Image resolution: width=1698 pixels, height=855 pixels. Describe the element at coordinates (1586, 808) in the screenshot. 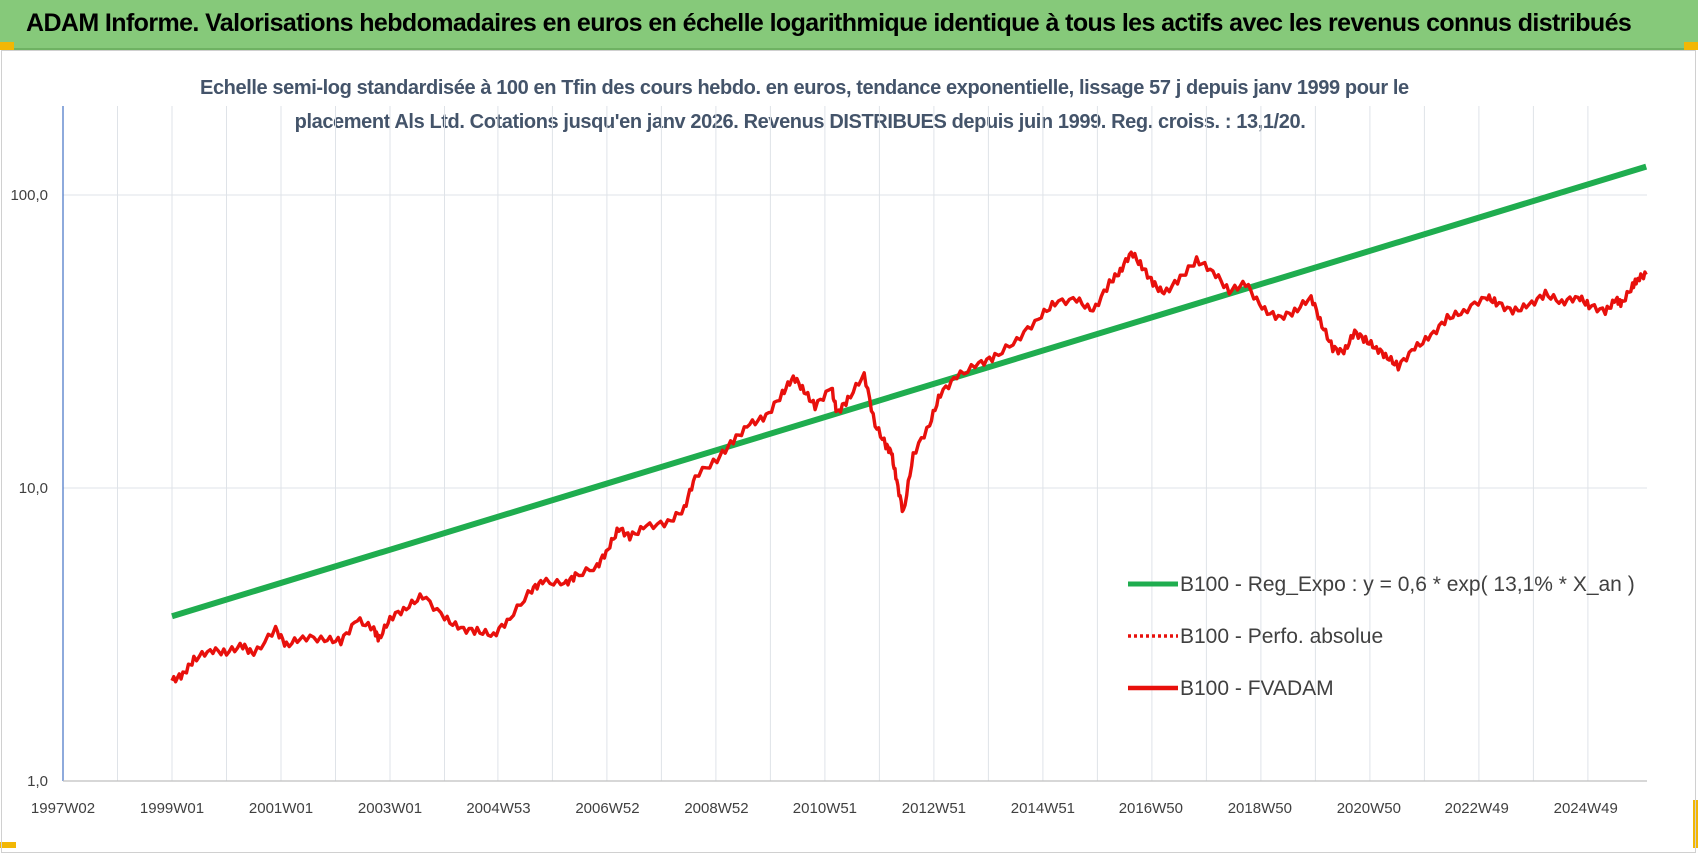

I see `x-tick-label: 2024W49` at that location.